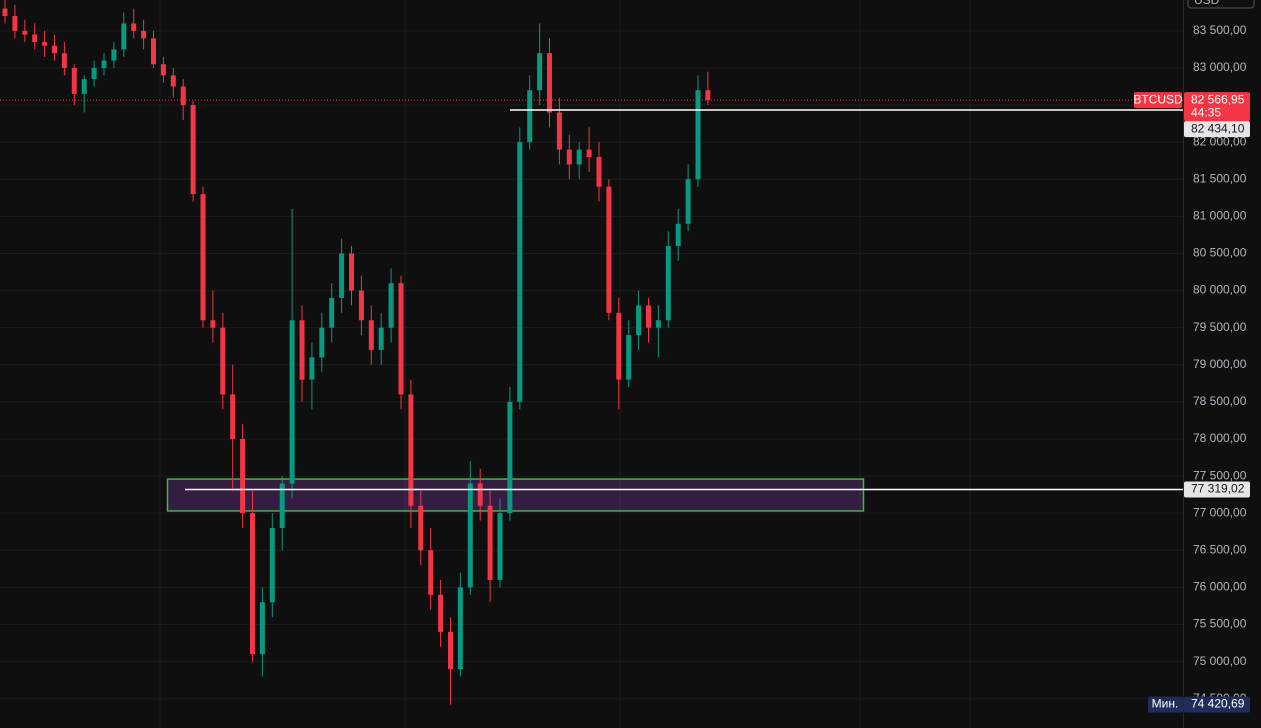 This screenshot has height=728, width=1261. I want to click on y-tick-label: 79 000,00, so click(1220, 364).